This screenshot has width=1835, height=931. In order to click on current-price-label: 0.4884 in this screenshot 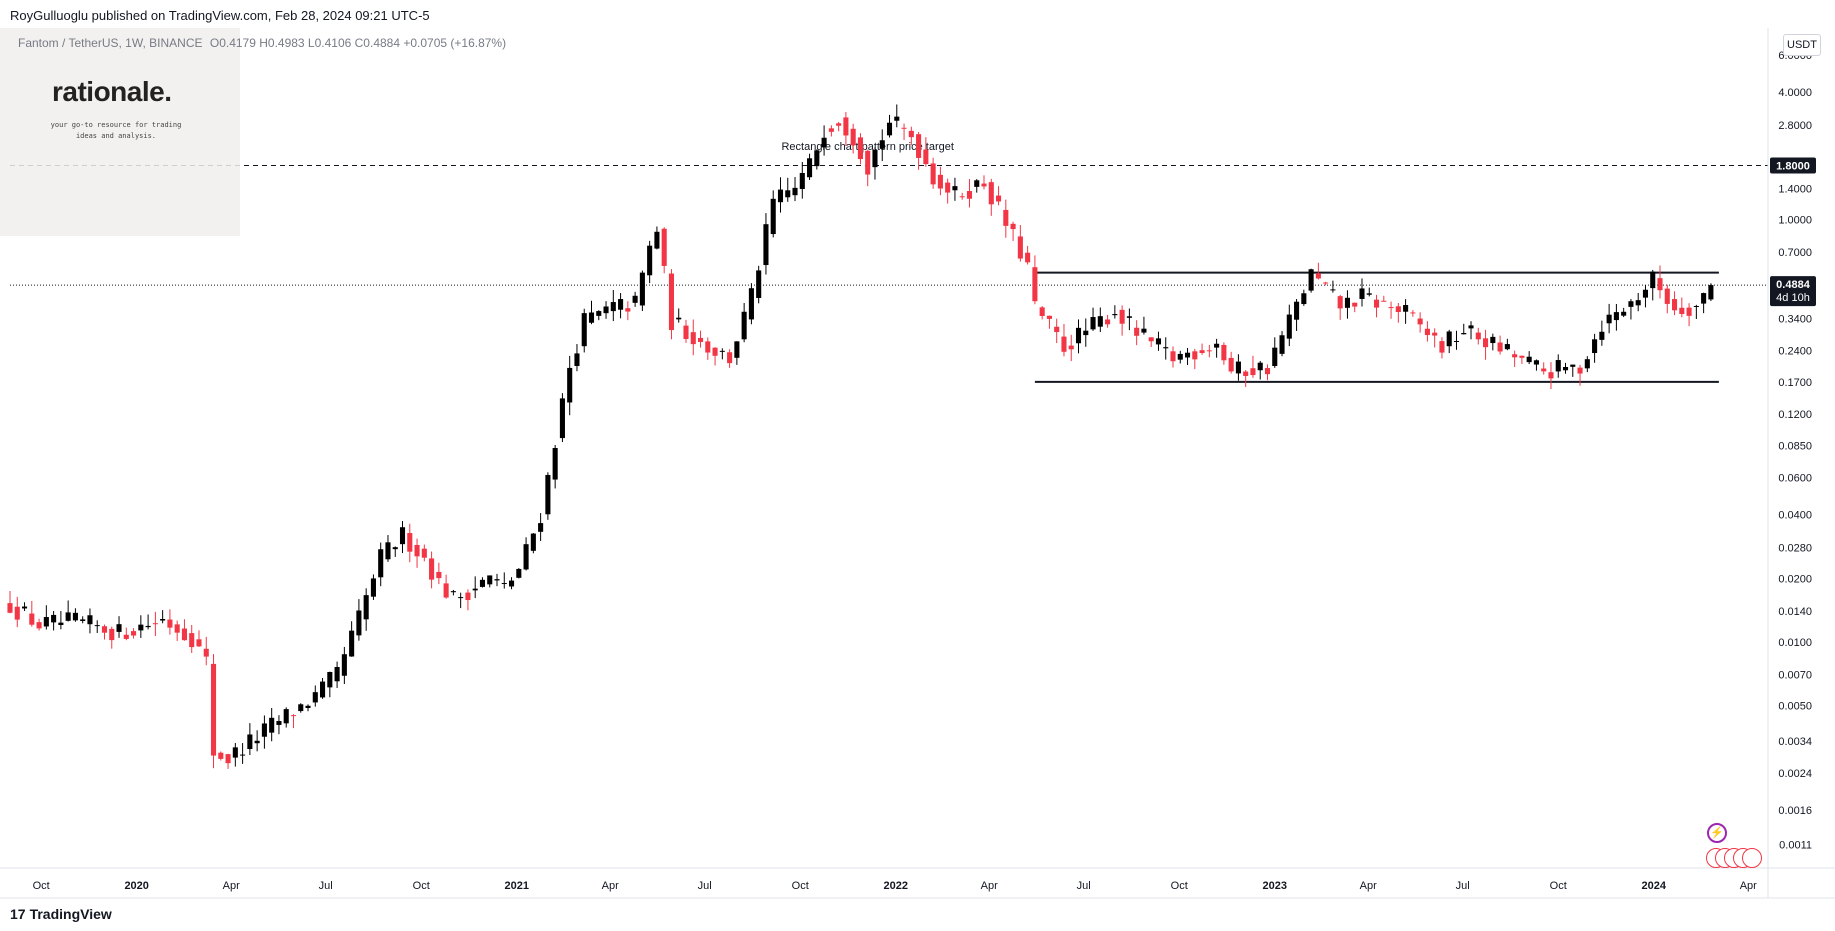, I will do `click(1793, 285)`.